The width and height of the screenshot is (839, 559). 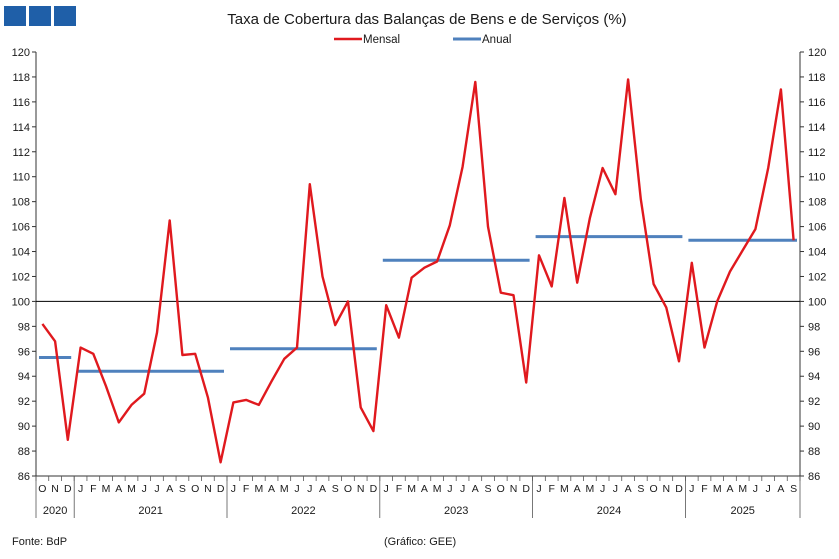 What do you see at coordinates (817, 128) in the screenshot?
I see `y-tick-label-right: 114` at bounding box center [817, 128].